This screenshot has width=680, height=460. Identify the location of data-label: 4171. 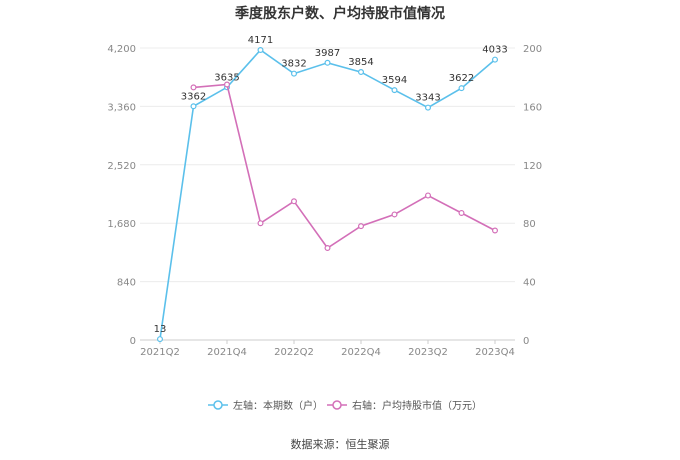
(260, 40).